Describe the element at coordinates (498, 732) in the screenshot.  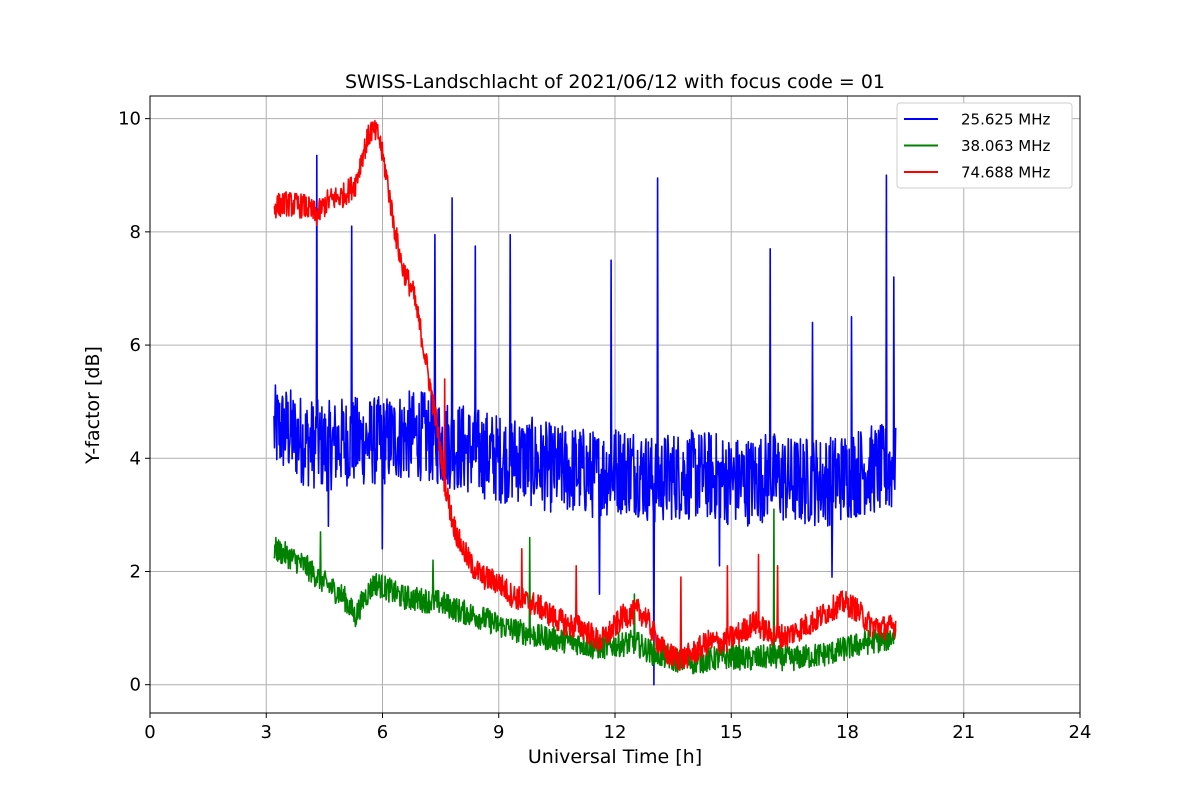
I see `x-tick-label: 9` at that location.